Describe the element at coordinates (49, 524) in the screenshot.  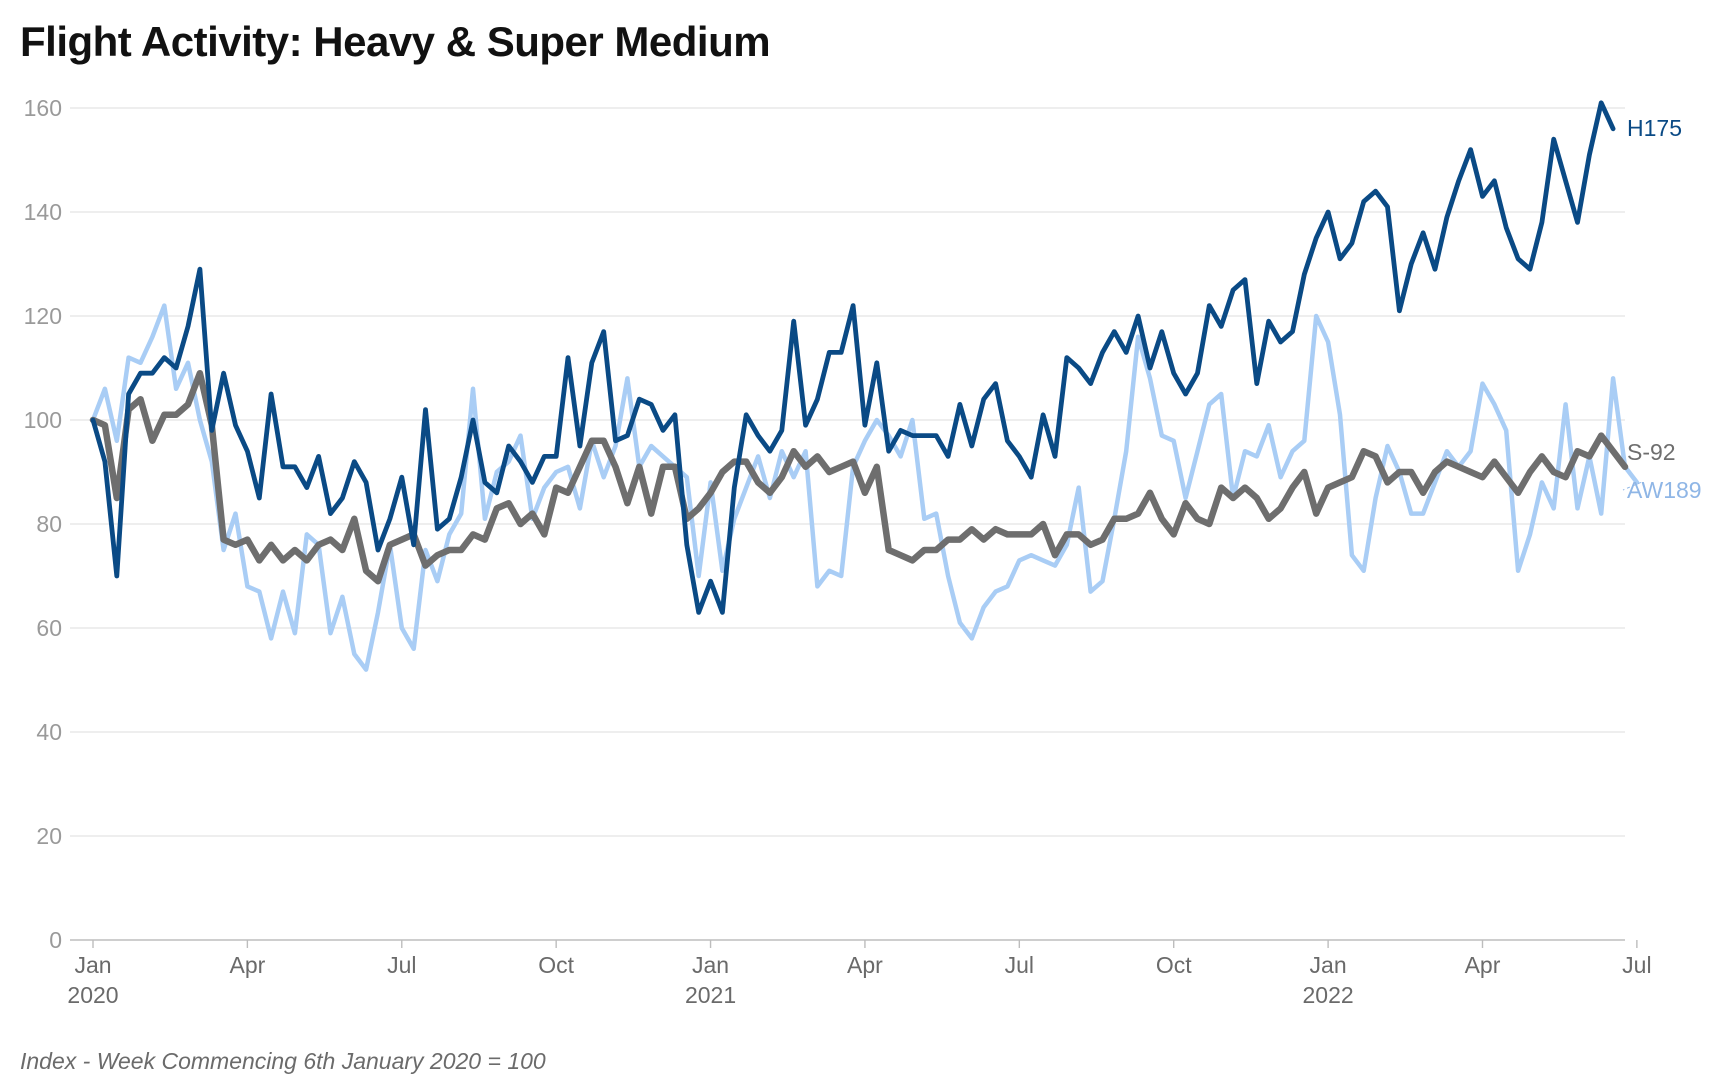
I see `y-tick-label: 80` at that location.